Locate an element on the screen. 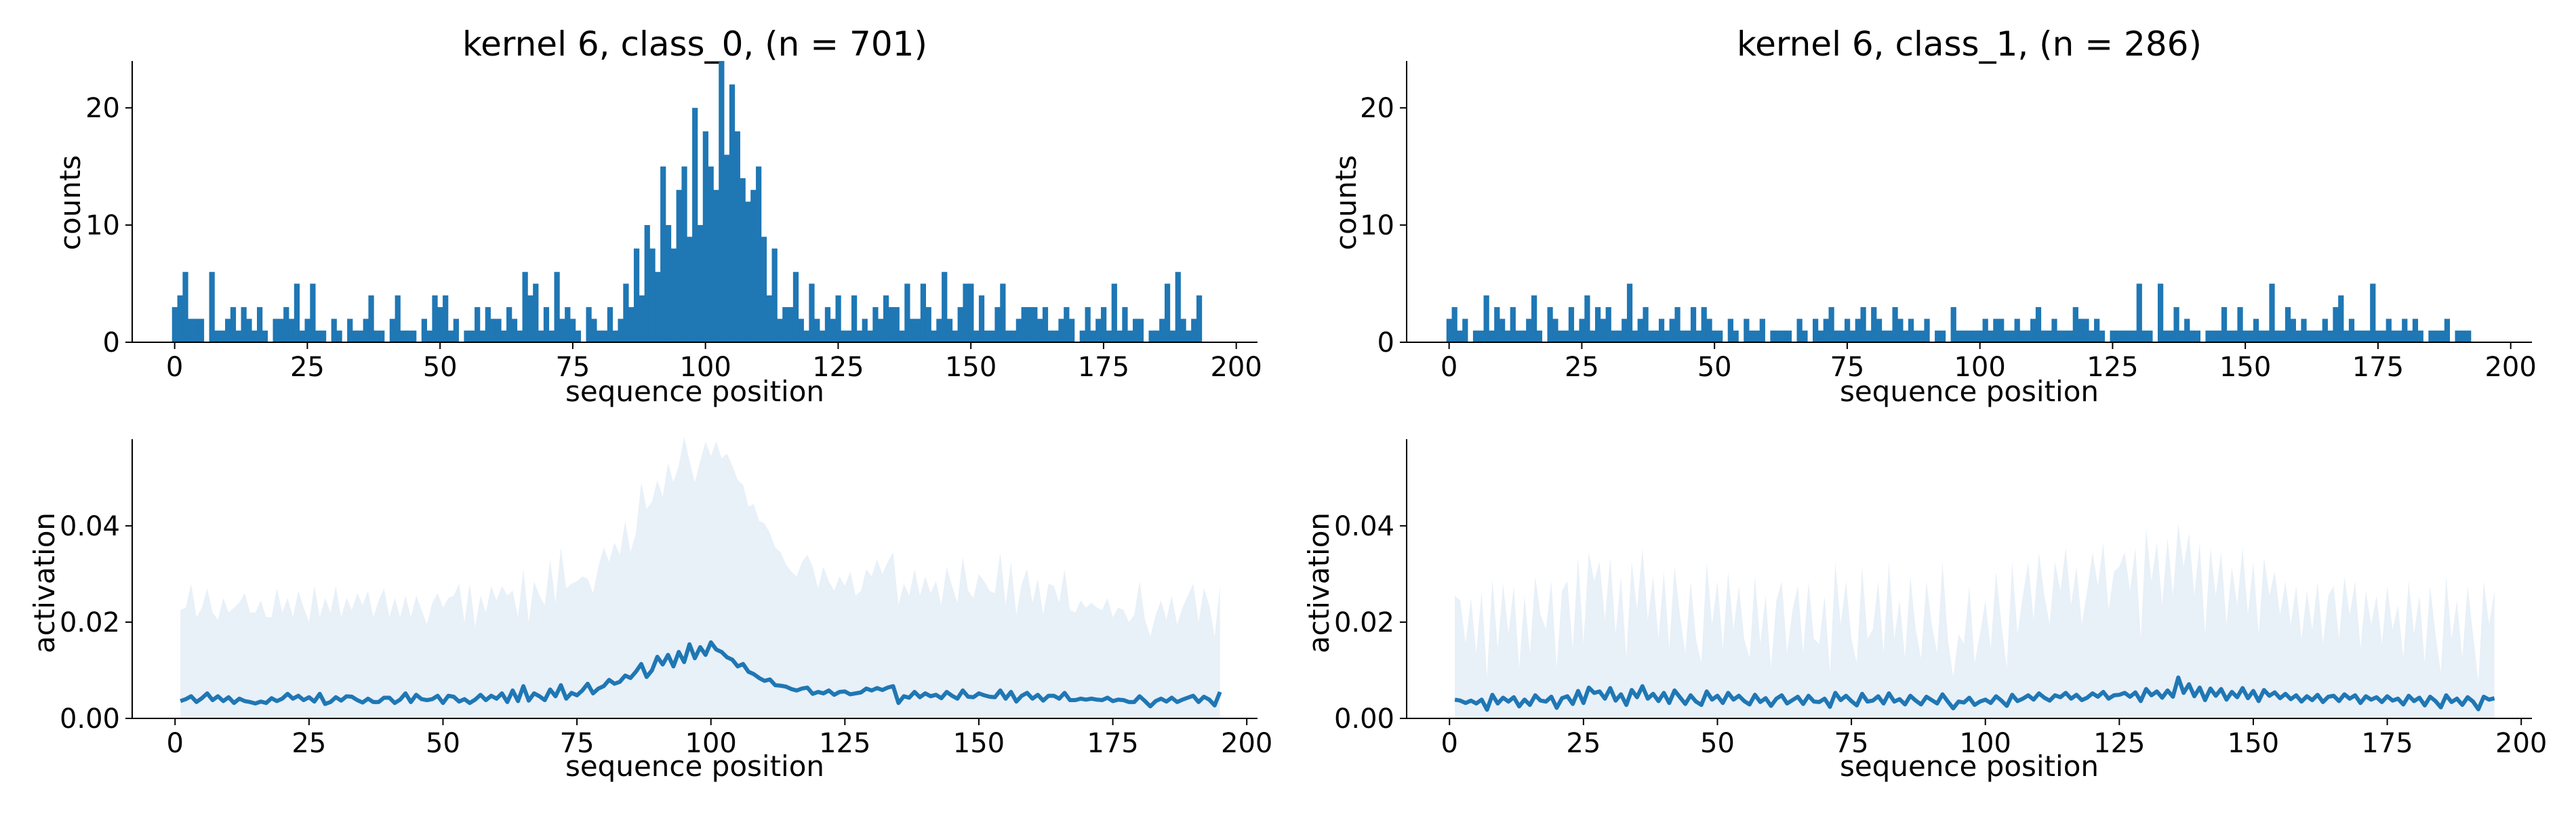 The image size is (2576, 816). y-tick-label: 0 is located at coordinates (111, 343).